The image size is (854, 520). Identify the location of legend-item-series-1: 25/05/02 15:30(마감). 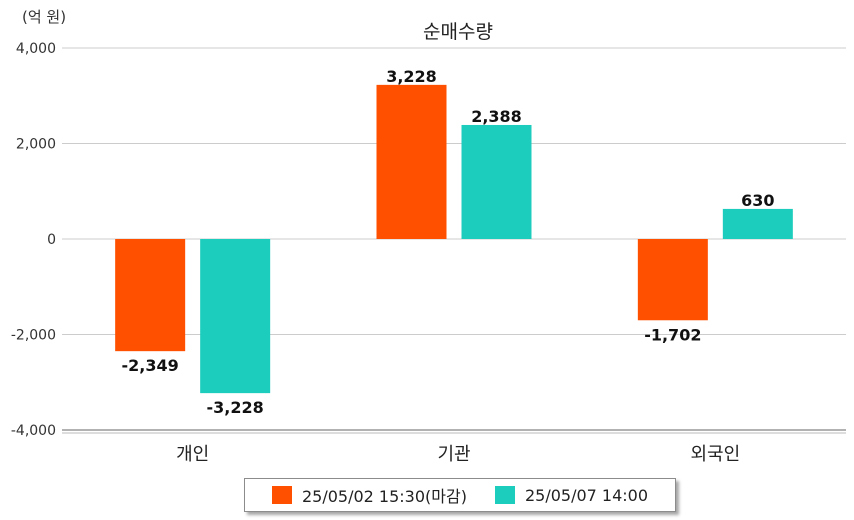
(369, 495).